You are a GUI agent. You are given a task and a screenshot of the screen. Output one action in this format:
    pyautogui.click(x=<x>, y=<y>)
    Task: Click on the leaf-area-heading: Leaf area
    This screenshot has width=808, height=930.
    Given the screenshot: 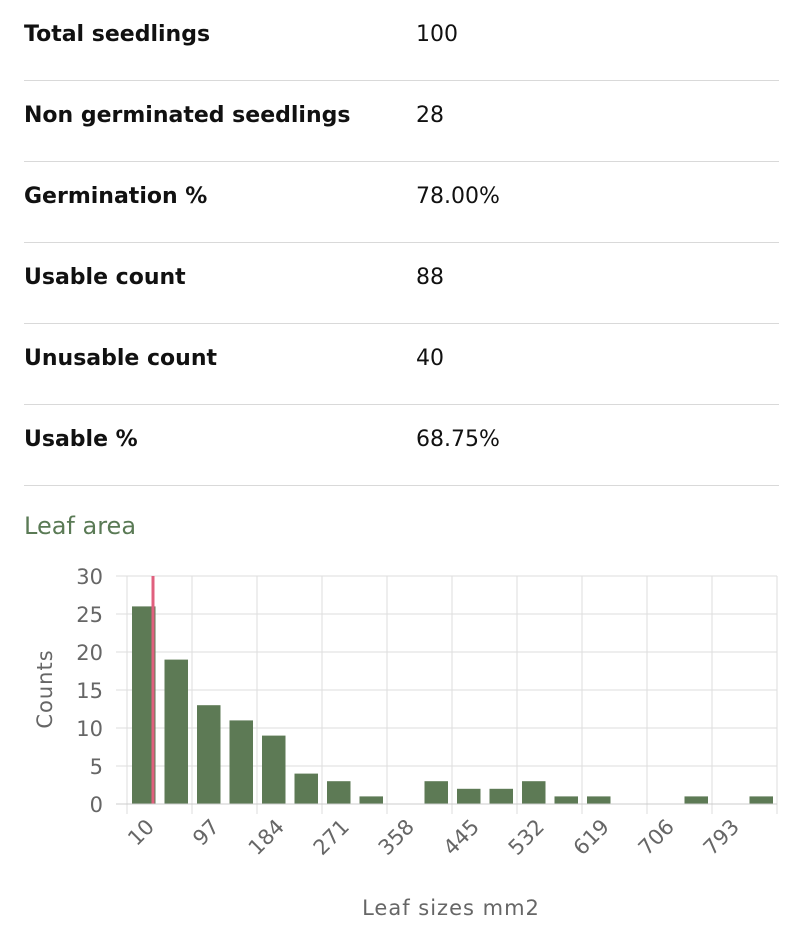 What is the action you would take?
    pyautogui.click(x=80, y=526)
    